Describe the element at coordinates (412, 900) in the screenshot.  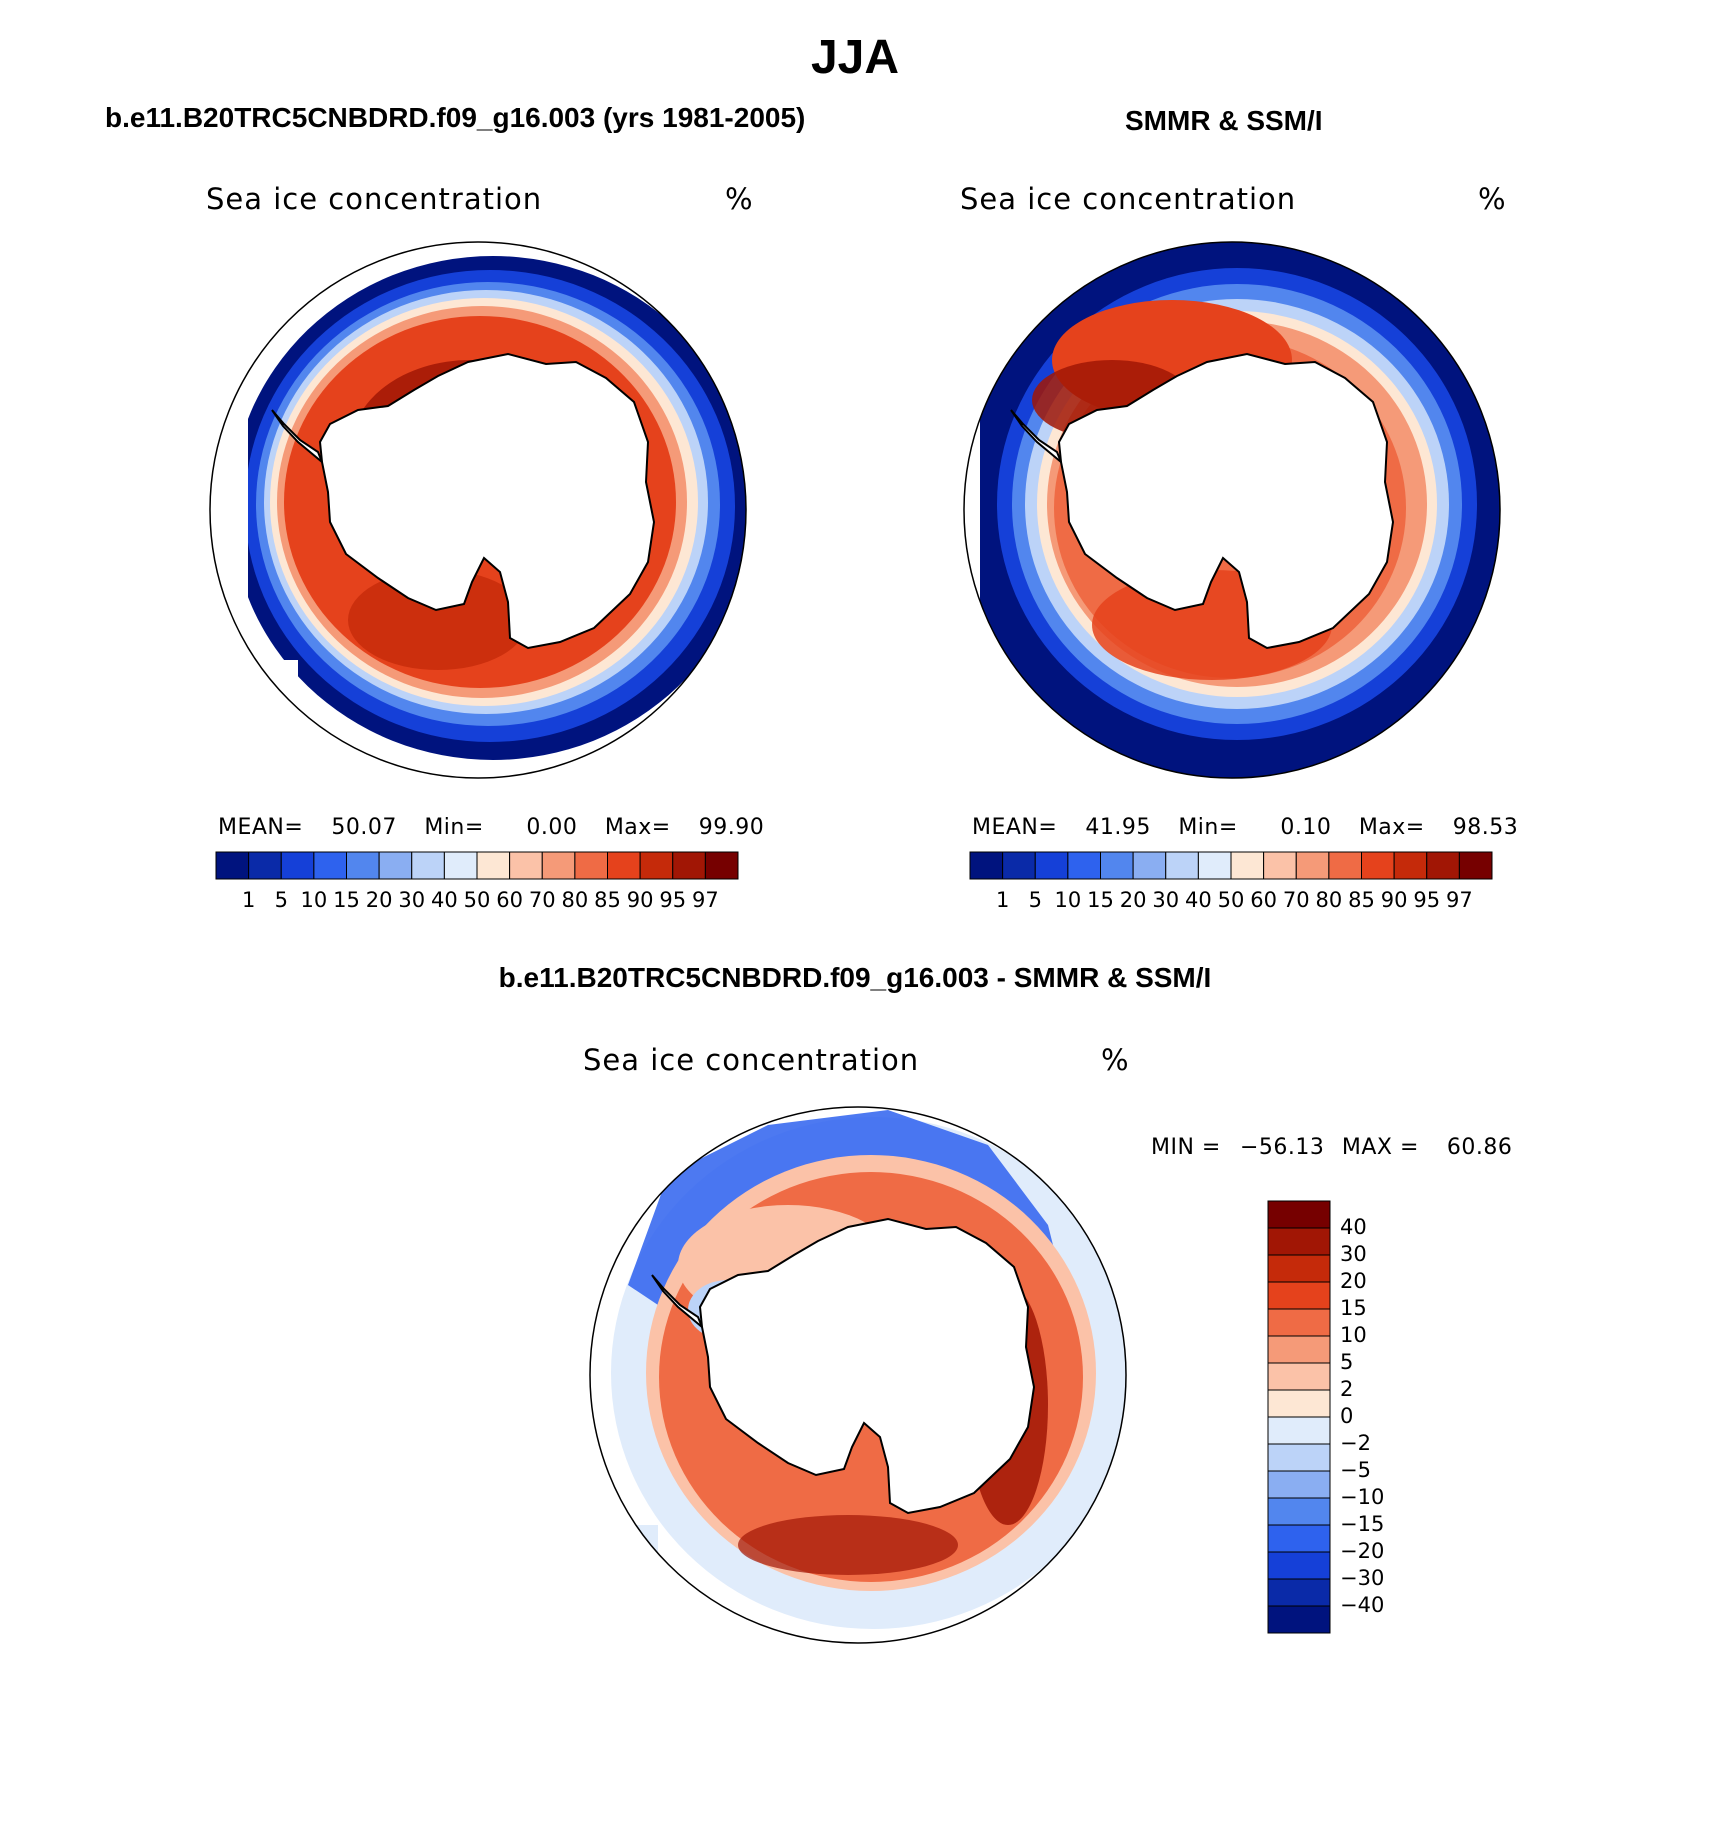
I see `model-colorbar-tick-label: 30` at that location.